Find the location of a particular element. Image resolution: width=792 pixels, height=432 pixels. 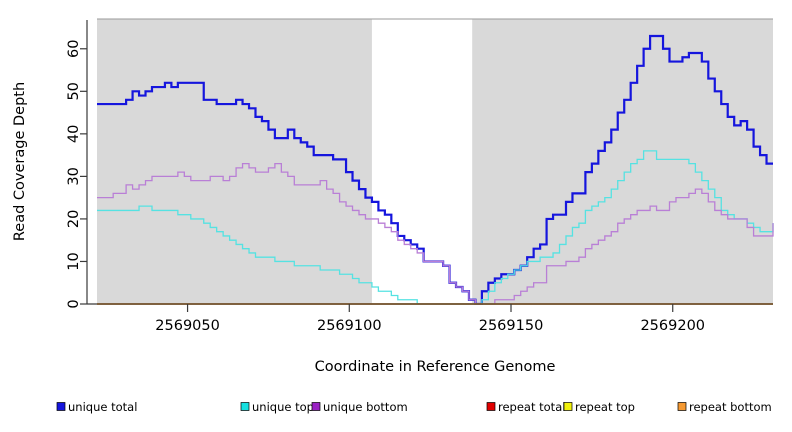

legend-swatch-unique-total is located at coordinates (61, 406).